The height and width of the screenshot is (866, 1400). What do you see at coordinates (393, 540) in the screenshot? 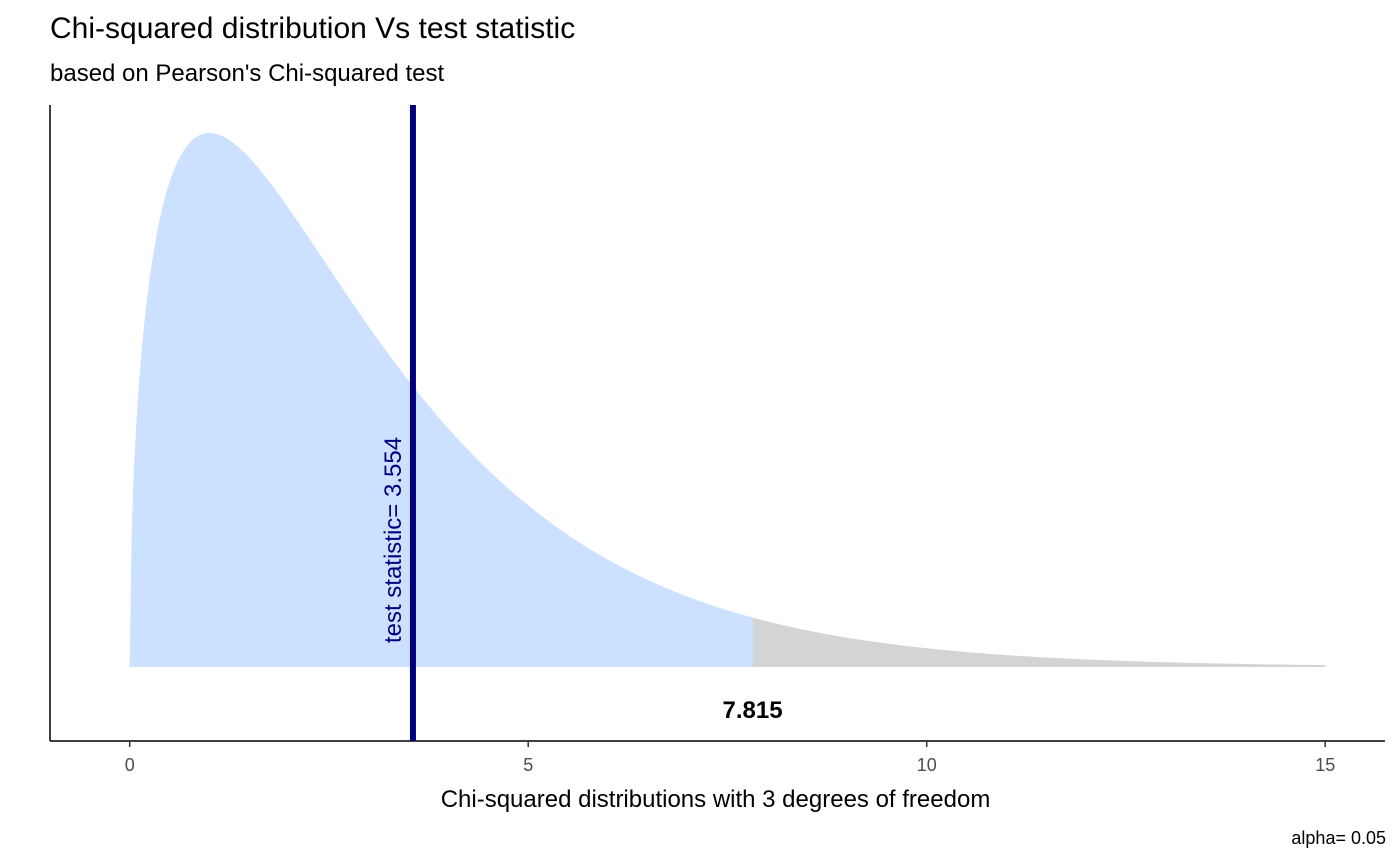
I see `test-statistic-label: test statistic= 3.554` at bounding box center [393, 540].